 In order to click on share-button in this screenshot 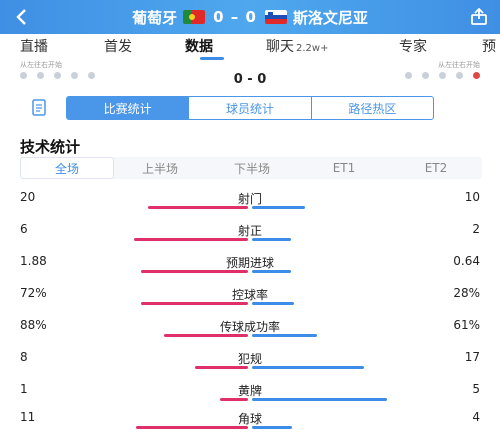, I will do `click(479, 17)`.